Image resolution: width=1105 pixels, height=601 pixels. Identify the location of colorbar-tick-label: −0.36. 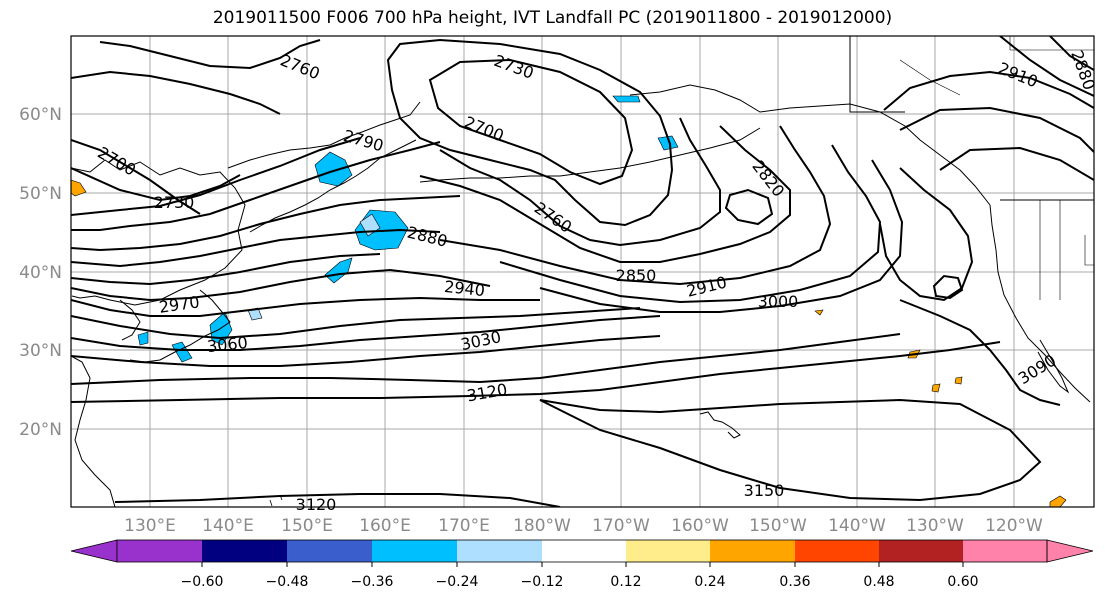
(372, 582).